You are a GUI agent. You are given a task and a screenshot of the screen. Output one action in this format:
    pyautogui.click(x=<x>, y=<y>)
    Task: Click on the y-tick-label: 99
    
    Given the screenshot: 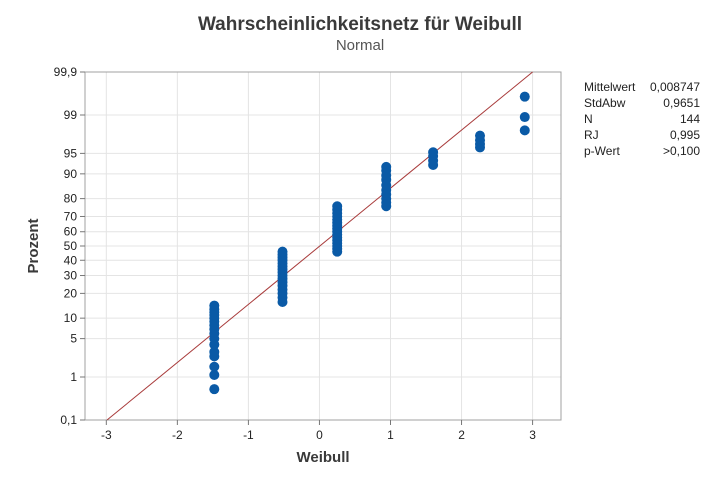 What is the action you would take?
    pyautogui.click(x=71, y=115)
    